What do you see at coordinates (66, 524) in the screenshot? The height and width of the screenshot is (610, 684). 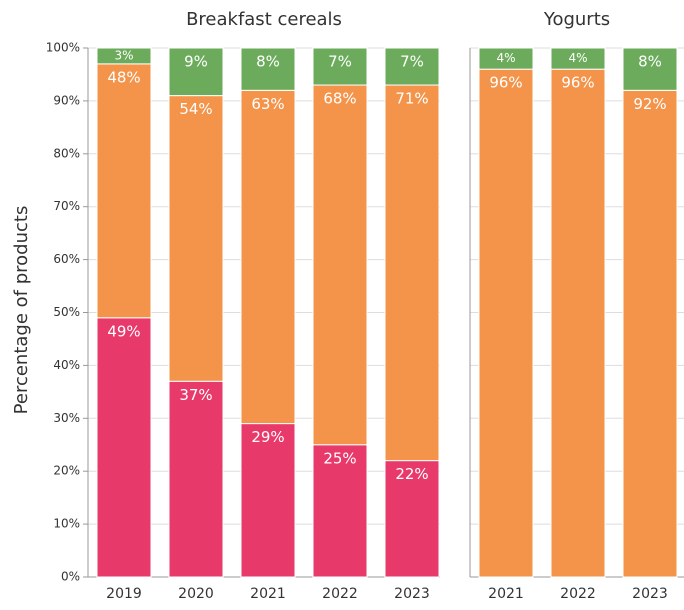 I see `y-tick-label: 10%` at bounding box center [66, 524].